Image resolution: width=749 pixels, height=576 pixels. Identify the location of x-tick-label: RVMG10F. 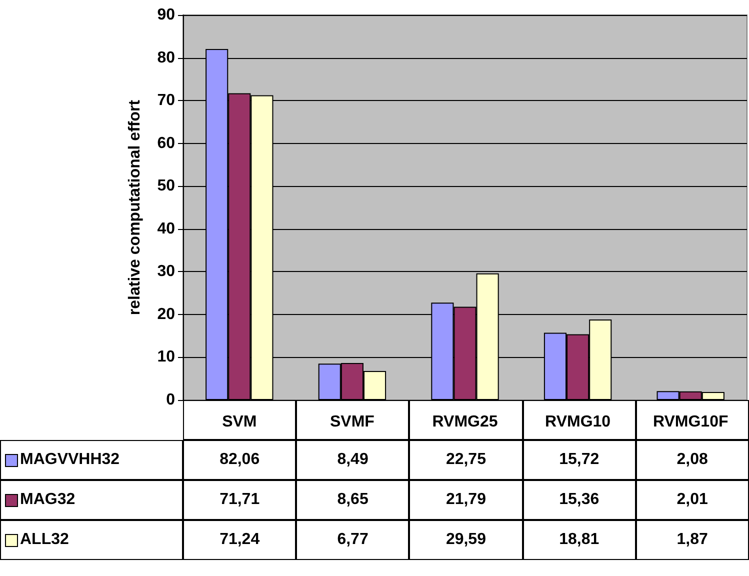
(690, 422).